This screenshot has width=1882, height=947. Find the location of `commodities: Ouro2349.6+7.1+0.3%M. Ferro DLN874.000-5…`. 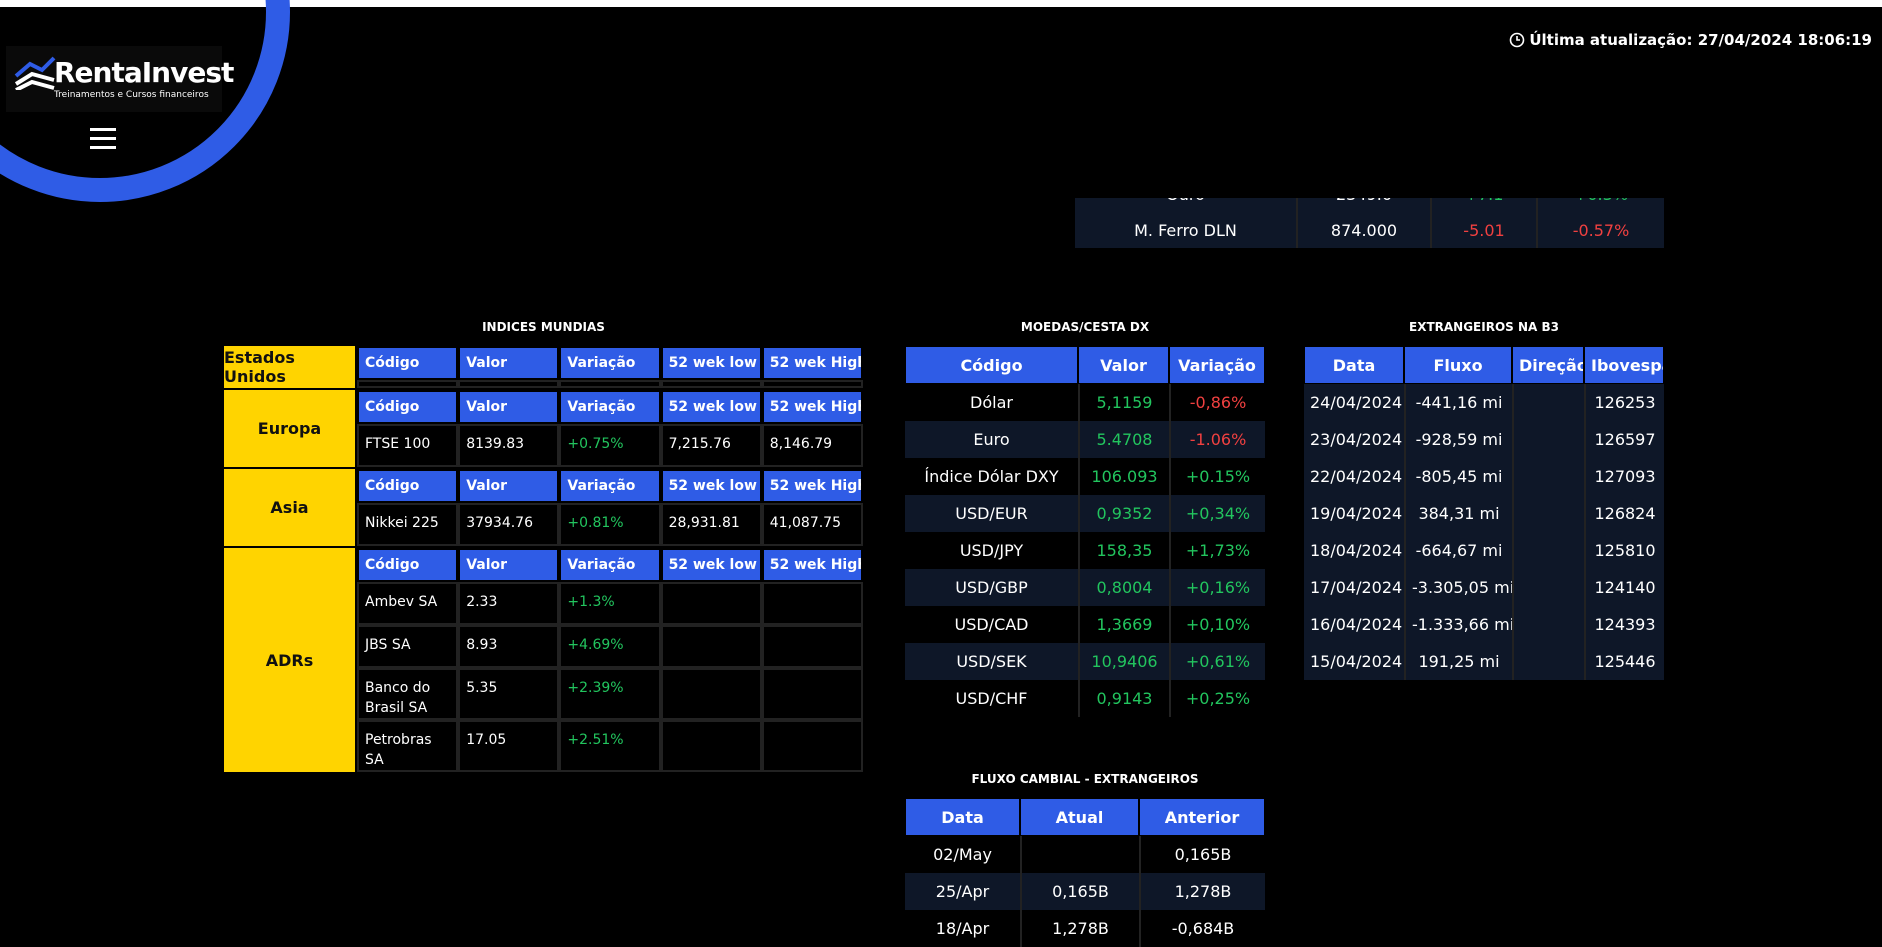

commodities: Ouro2349.6+7.1+0.3%M. Ferro DLN874.000-5… is located at coordinates (1370, 227).